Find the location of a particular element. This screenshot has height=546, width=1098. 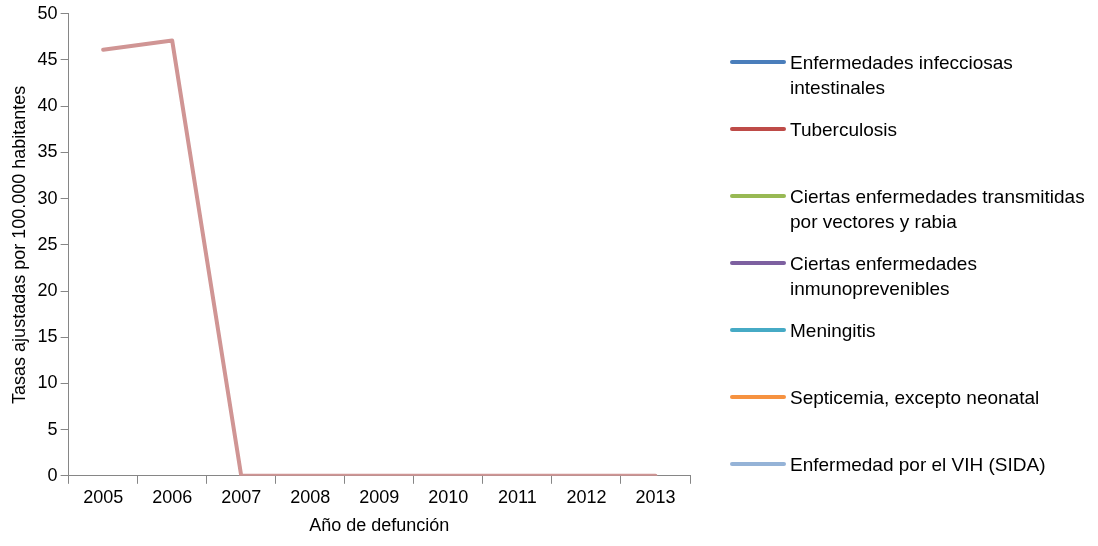

legend-label: Ciertas enfermedades inmunoprevenibles is located at coordinates (884, 276).